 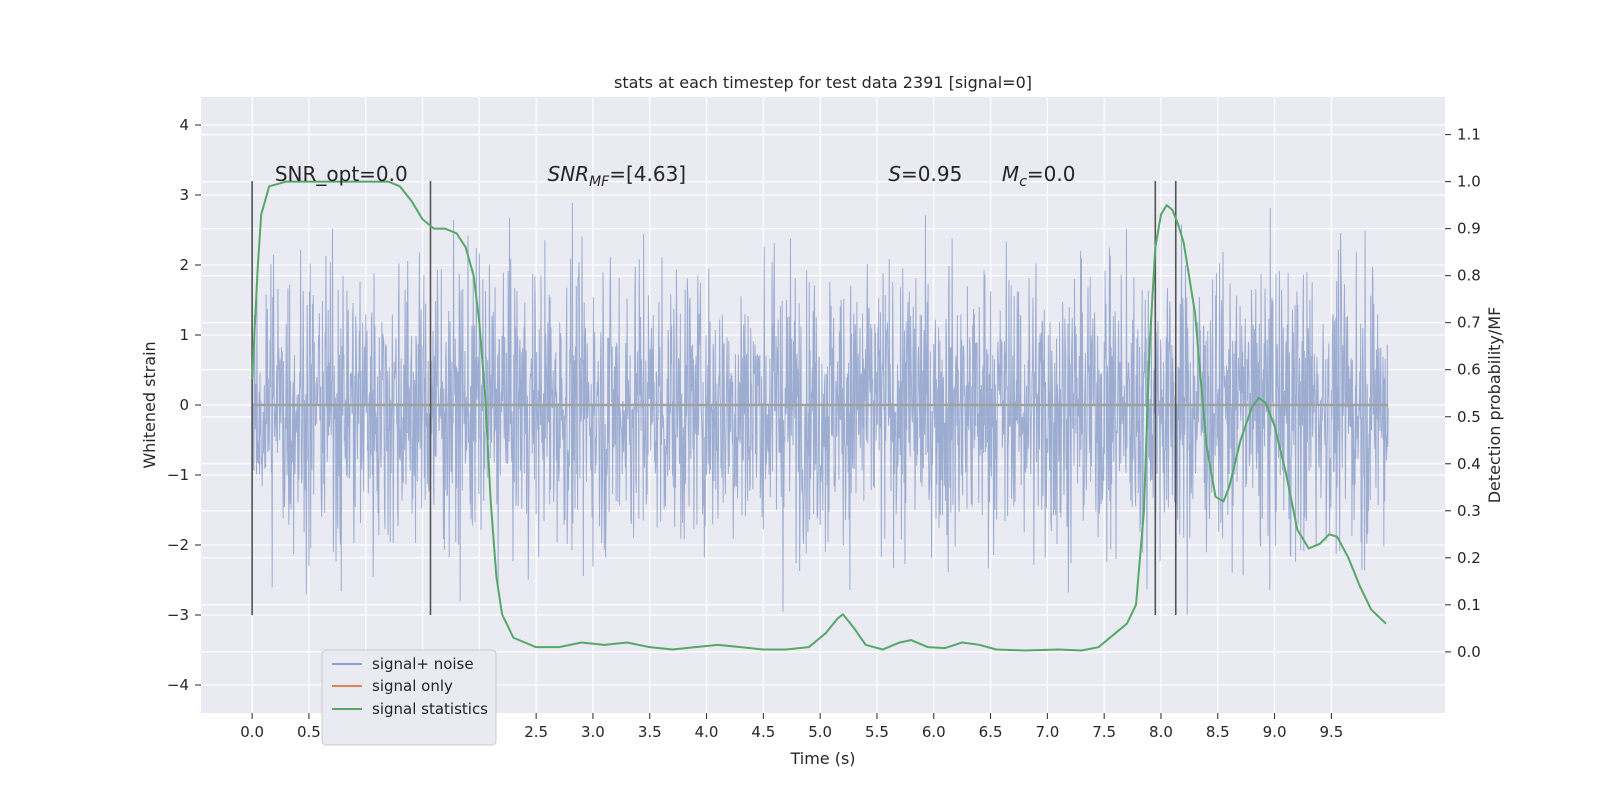 I want to click on legend-box, so click(x=409, y=697).